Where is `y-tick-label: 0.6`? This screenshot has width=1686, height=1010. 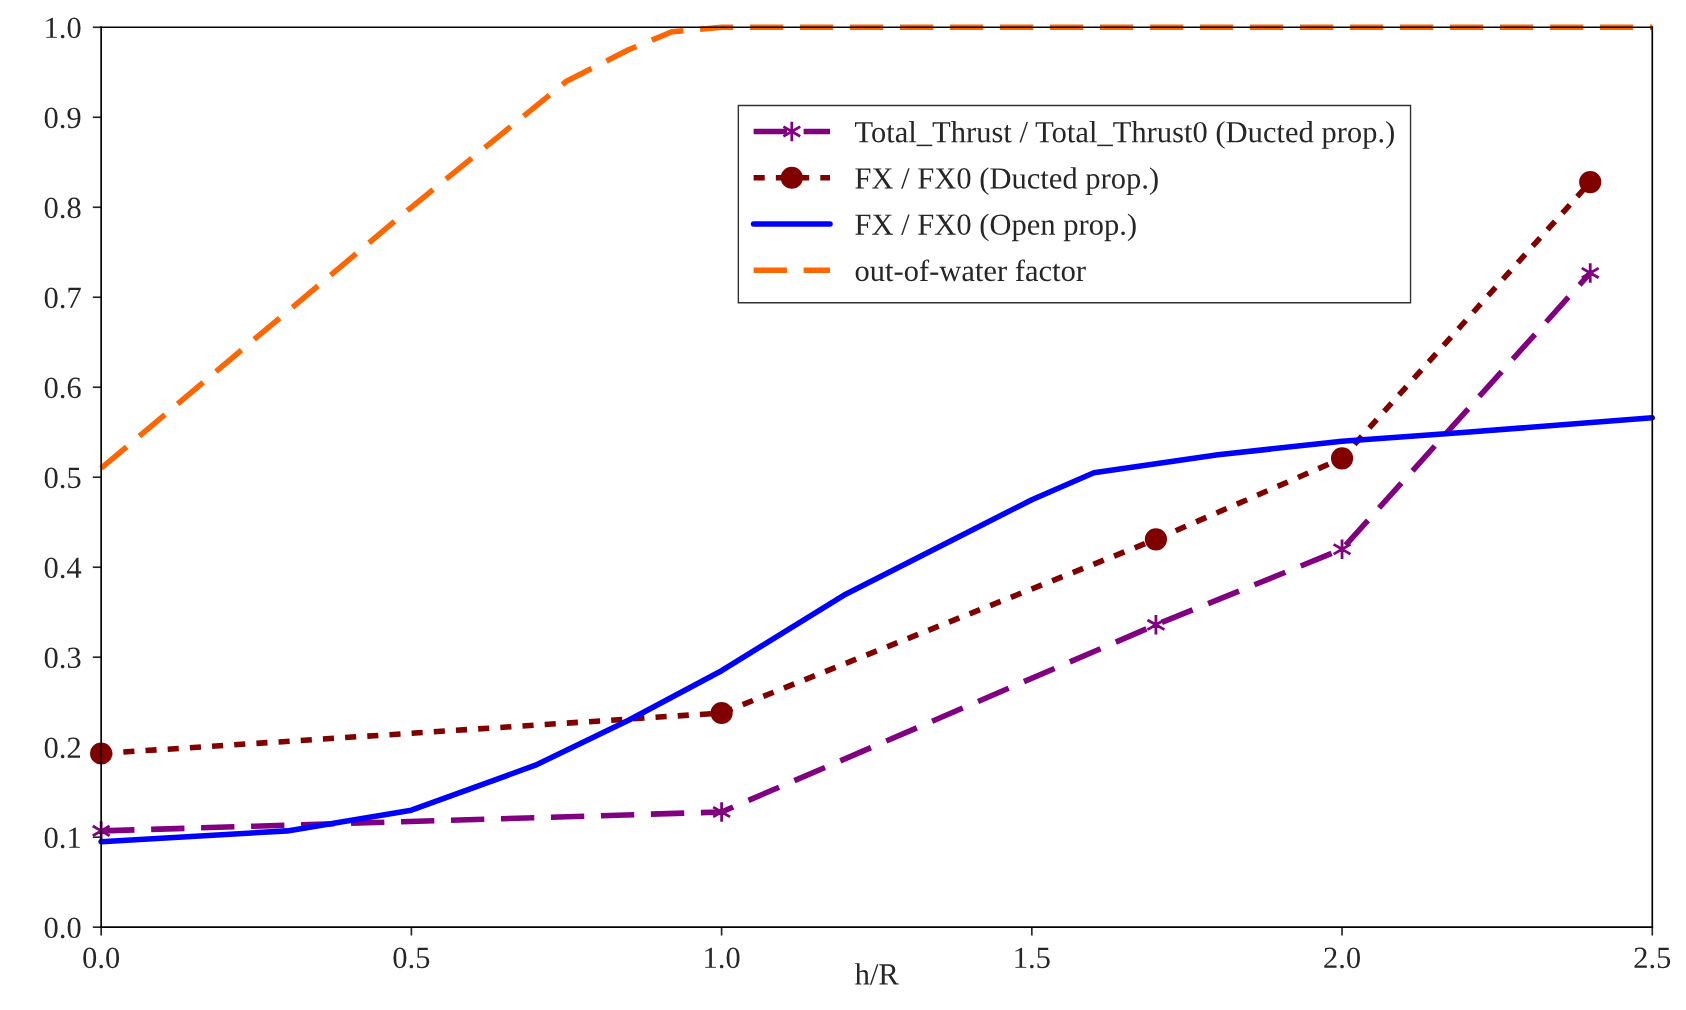
y-tick-label: 0.6 is located at coordinates (62, 388).